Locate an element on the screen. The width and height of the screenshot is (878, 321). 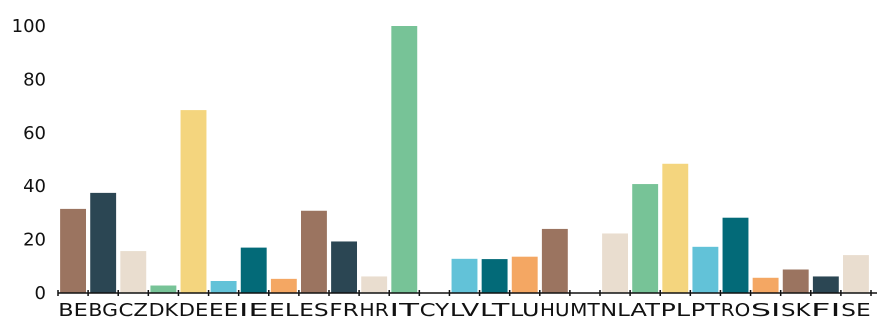
x-tick-label-hu: HU is located at coordinates (555, 310).